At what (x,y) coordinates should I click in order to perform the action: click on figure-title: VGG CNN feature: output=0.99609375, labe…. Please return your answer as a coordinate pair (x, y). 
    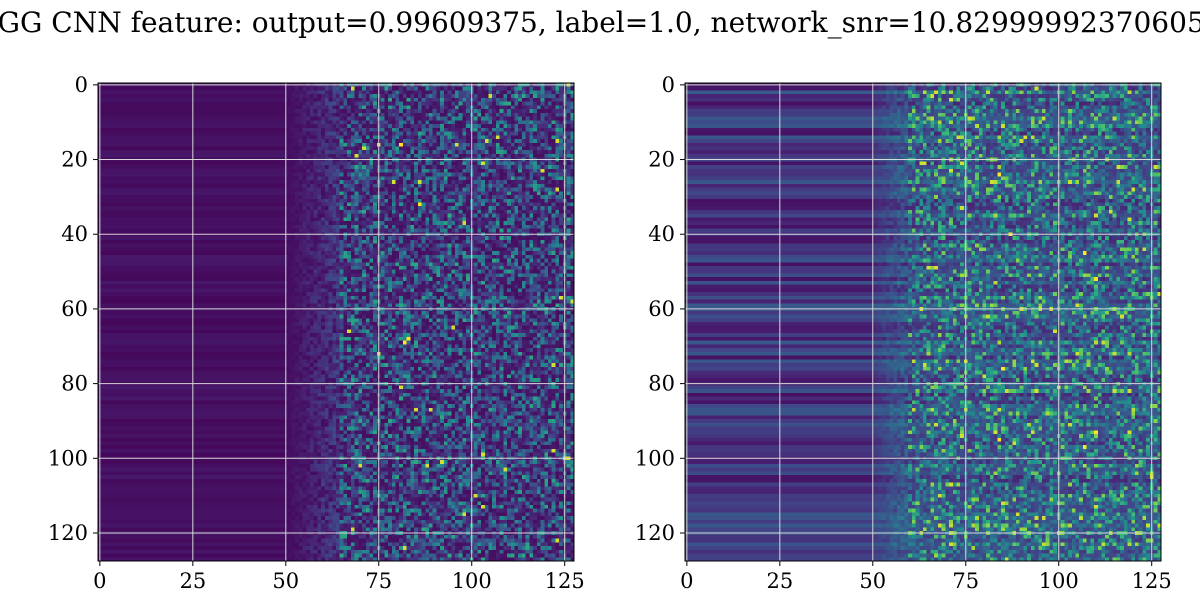
    Looking at the image, I should click on (600, 22).